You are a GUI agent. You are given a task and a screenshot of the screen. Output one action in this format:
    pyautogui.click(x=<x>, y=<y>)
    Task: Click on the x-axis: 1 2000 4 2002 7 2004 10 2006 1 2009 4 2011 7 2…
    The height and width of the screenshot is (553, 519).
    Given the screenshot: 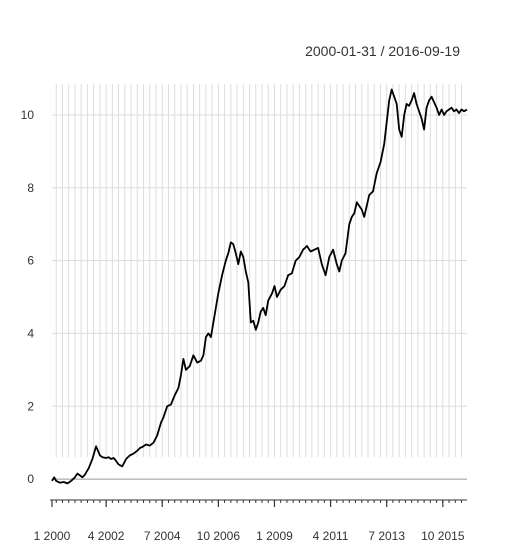 What is the action you would take?
    pyautogui.click(x=250, y=521)
    